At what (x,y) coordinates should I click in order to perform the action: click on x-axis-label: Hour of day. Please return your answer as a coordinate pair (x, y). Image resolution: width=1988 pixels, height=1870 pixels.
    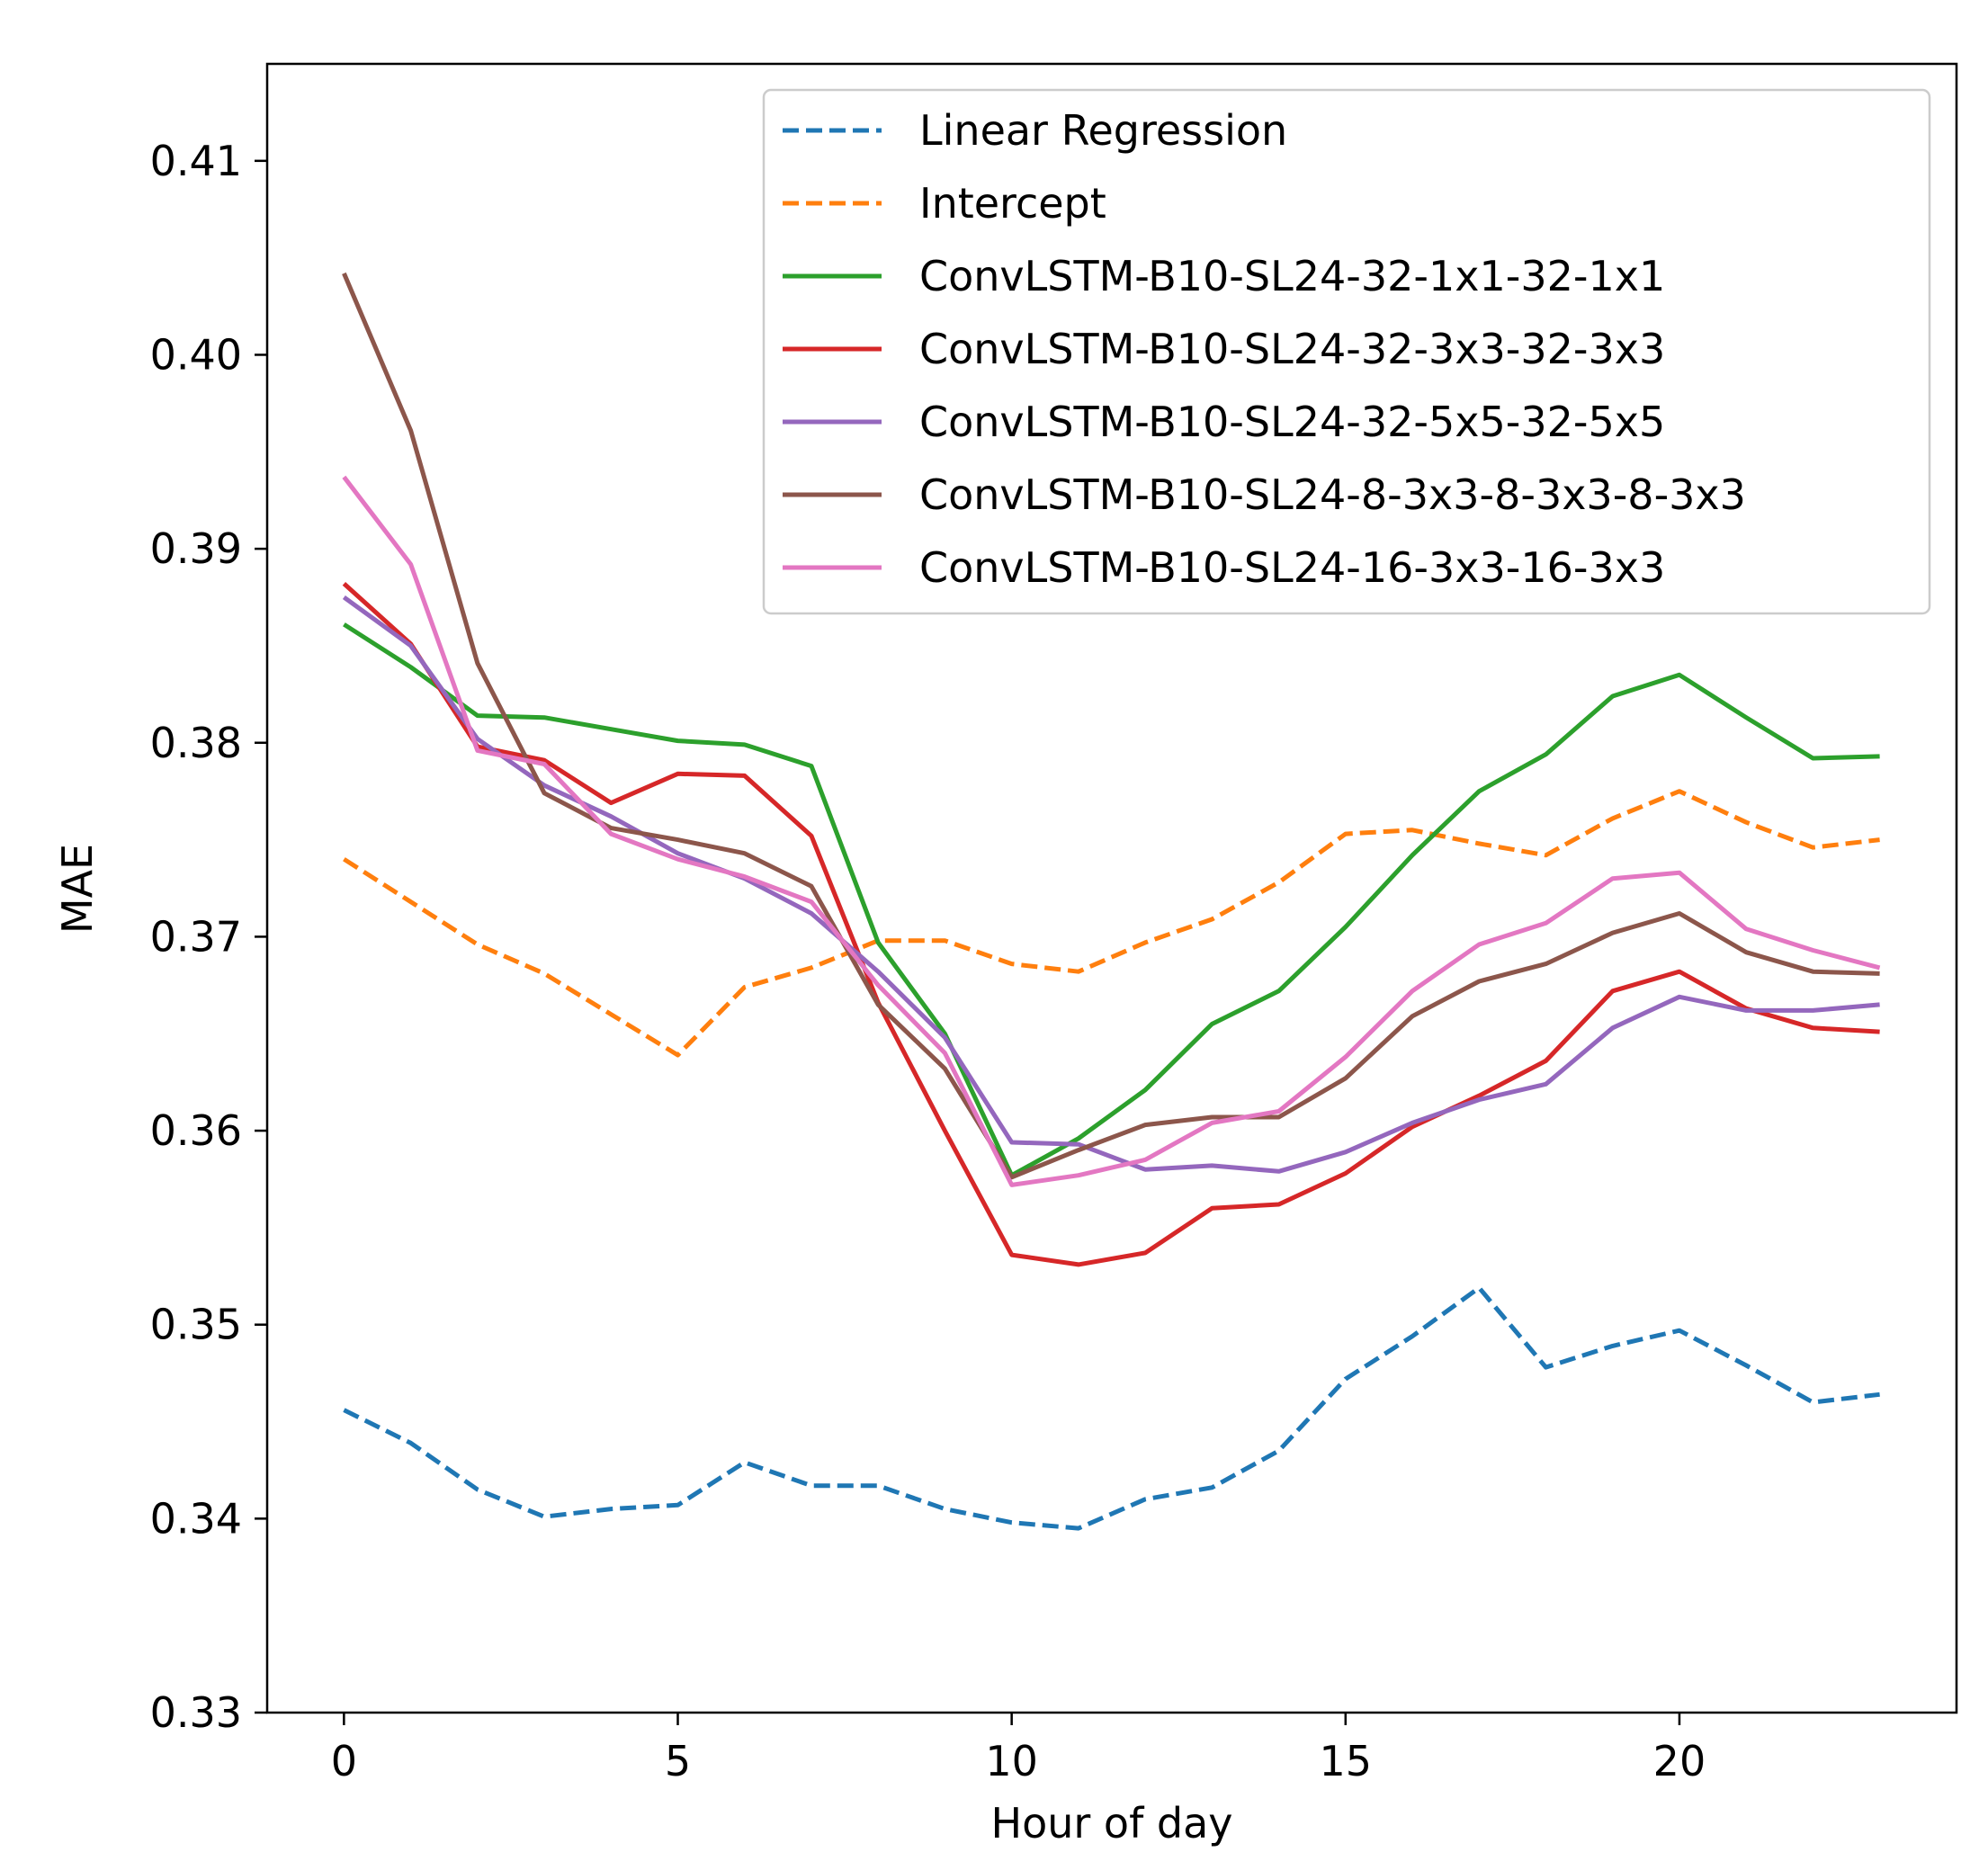
    Looking at the image, I should click on (1112, 1823).